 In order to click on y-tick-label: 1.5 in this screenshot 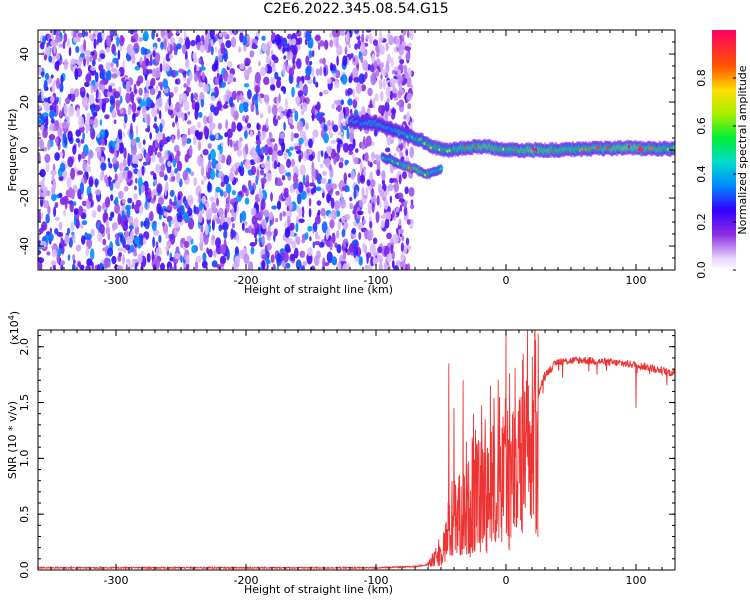, I will do `click(24, 403)`.